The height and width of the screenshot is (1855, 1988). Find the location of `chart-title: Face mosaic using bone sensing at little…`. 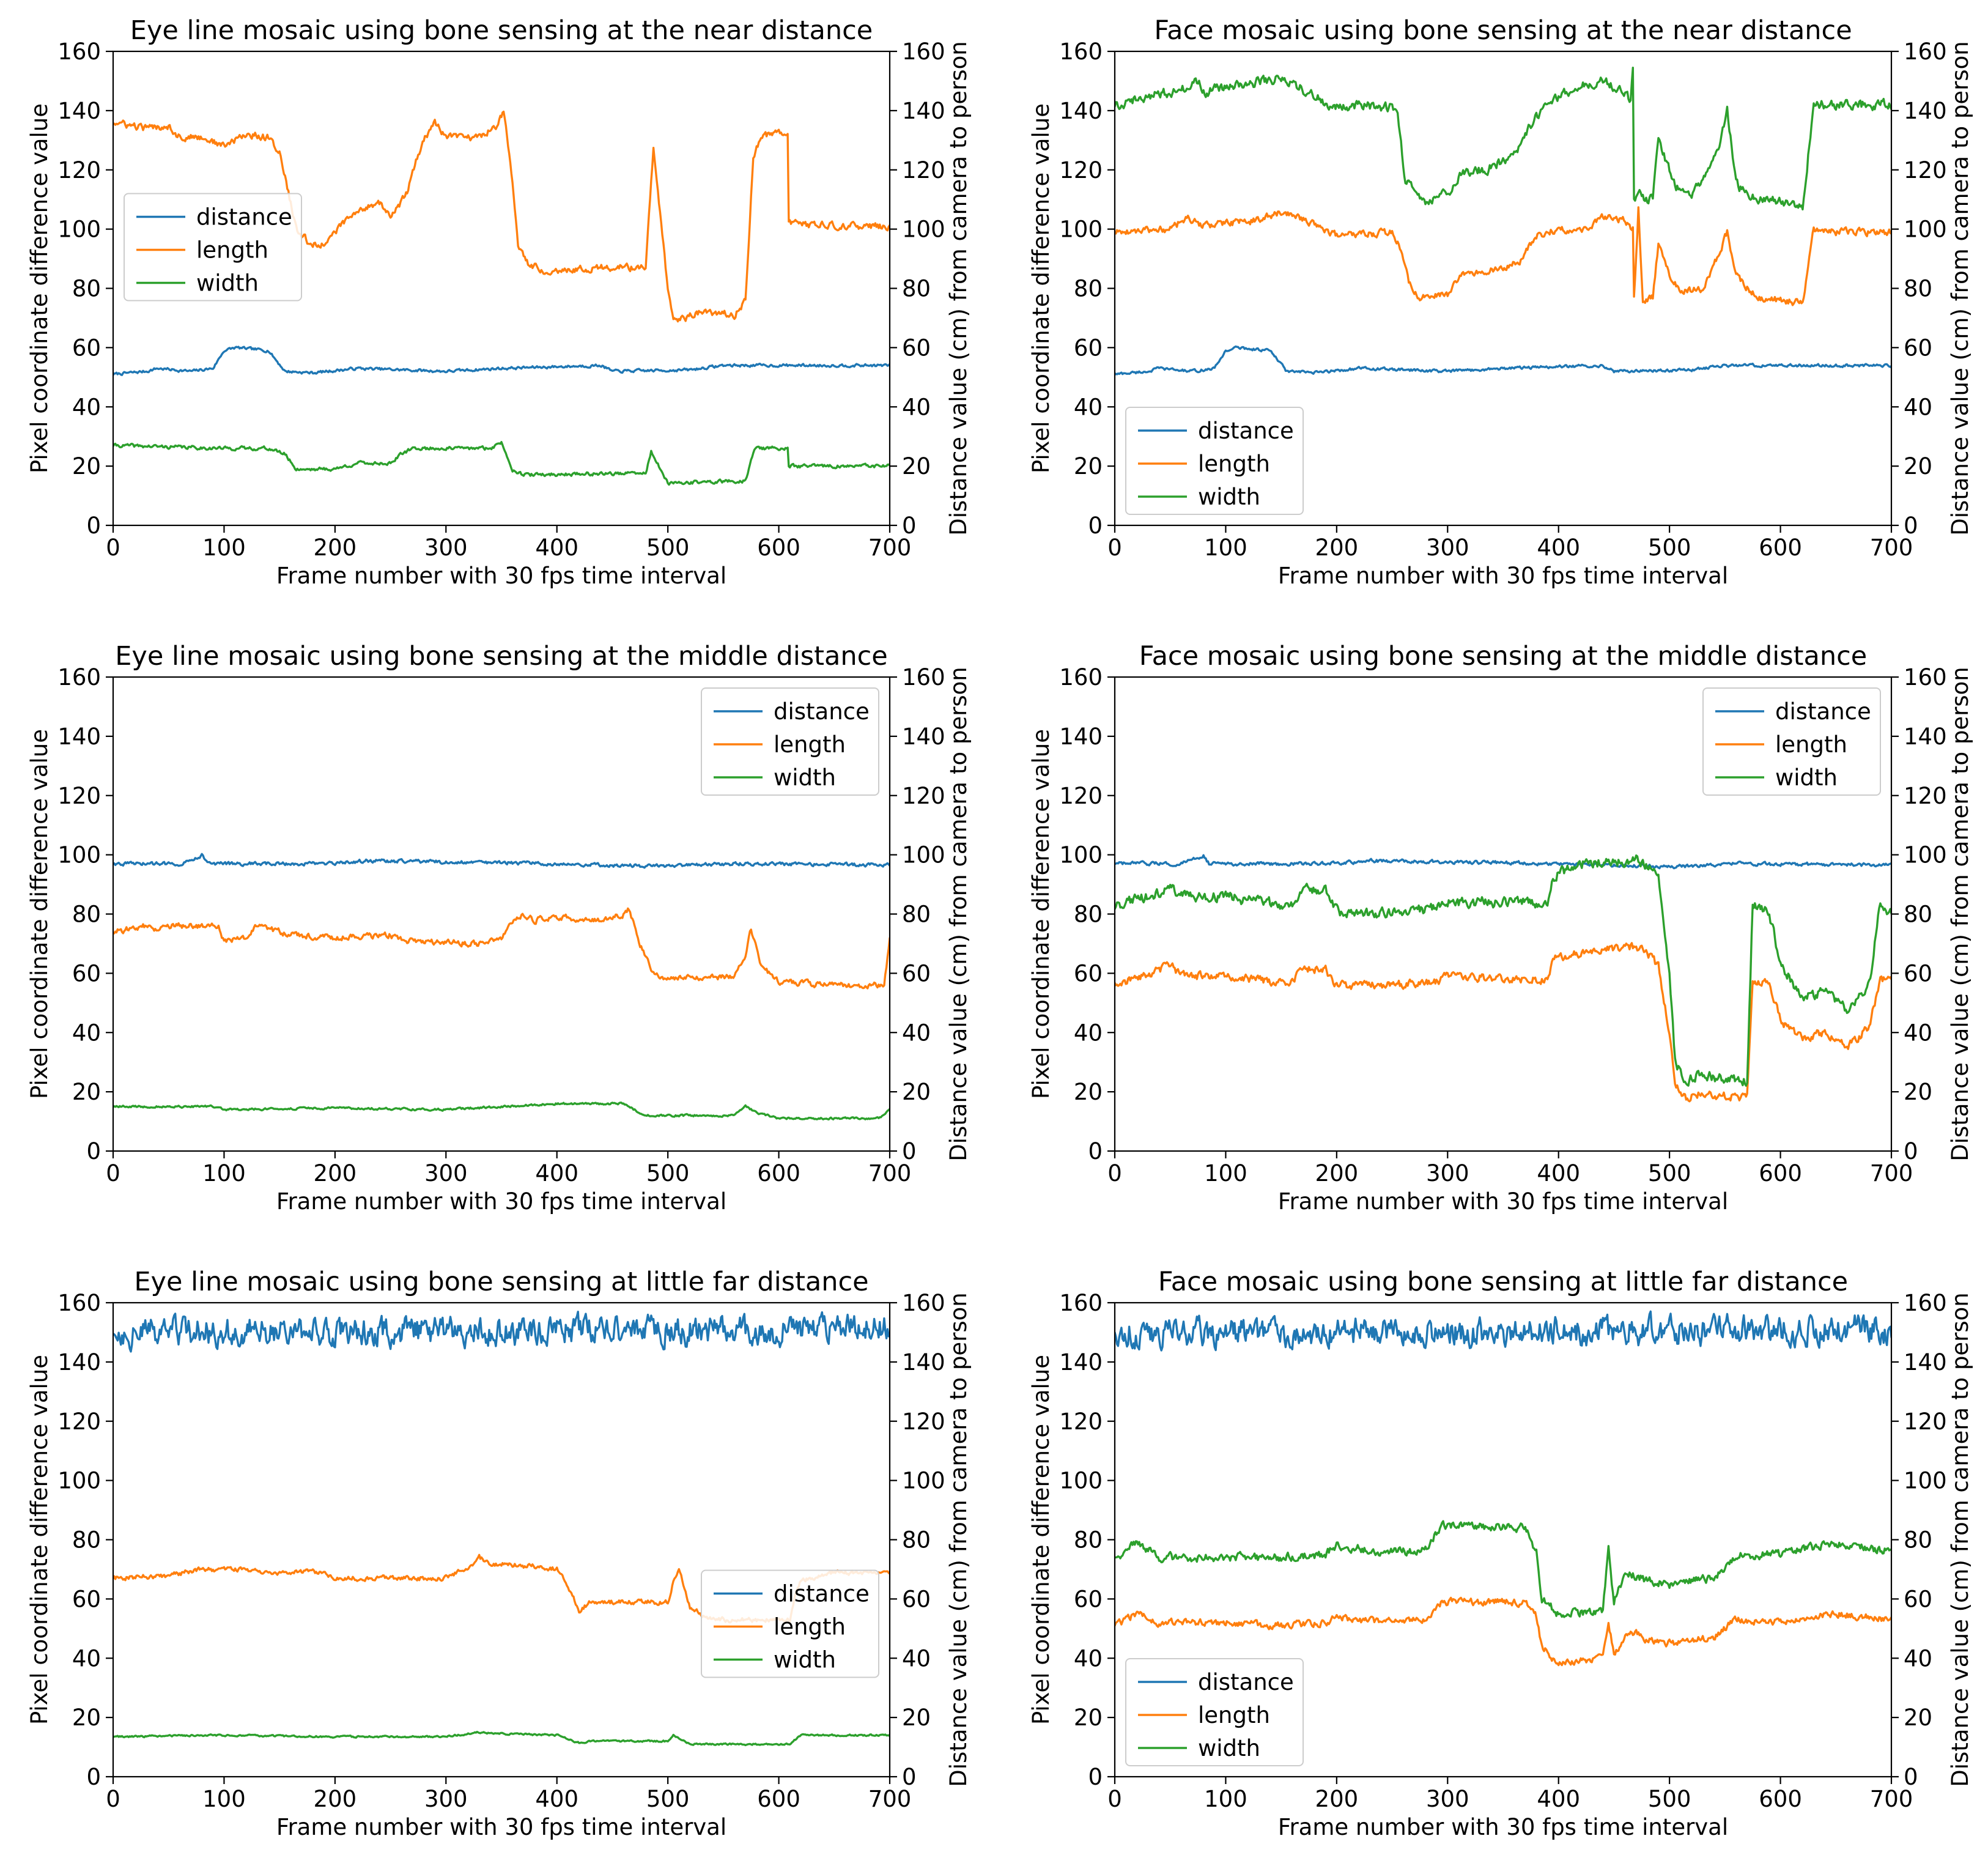

chart-title: Face mosaic using bone sensing at little… is located at coordinates (1503, 1282).